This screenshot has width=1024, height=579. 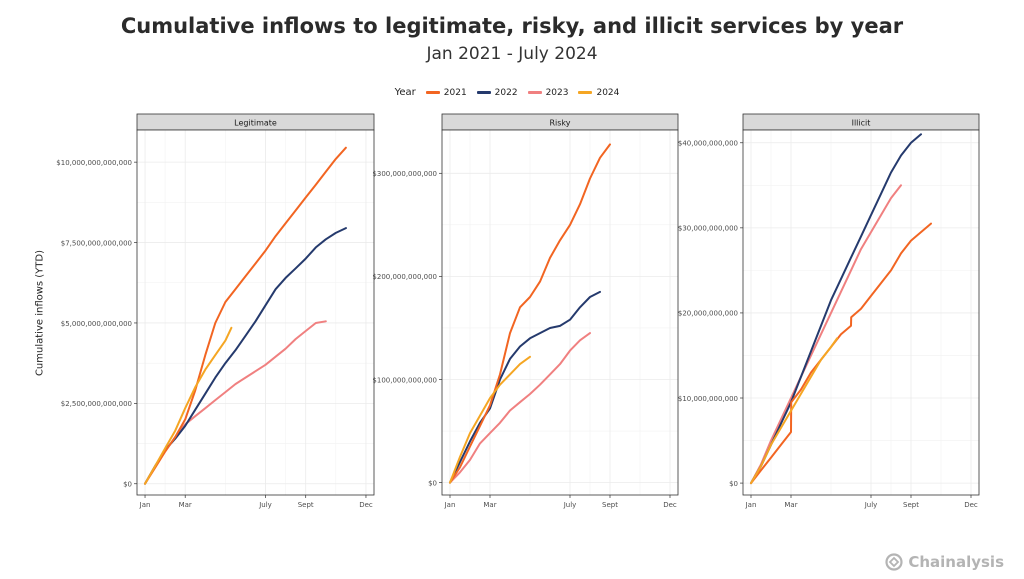 I want to click on series-line-risky-2022, so click(x=525, y=387).